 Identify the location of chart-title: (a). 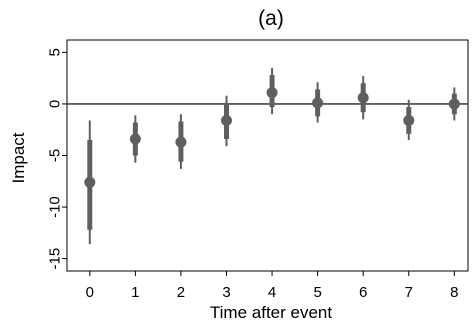
(271, 18).